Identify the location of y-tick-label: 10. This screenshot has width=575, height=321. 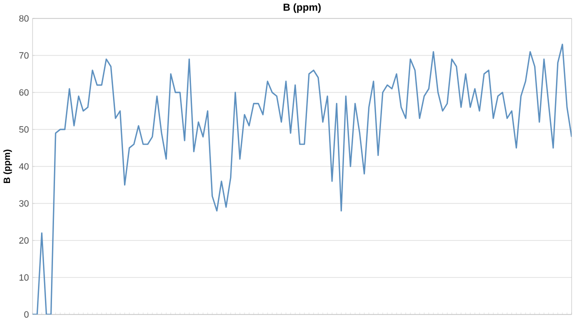
(24, 277).